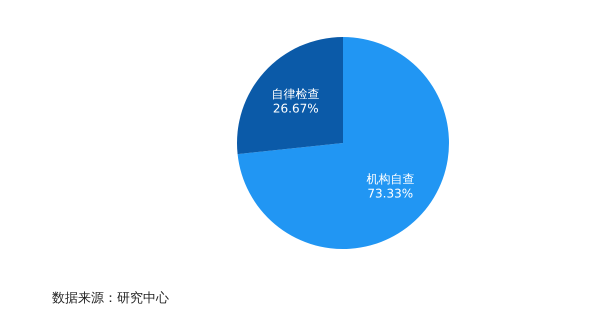  I want to click on slice-label: 自律检查, so click(296, 94).